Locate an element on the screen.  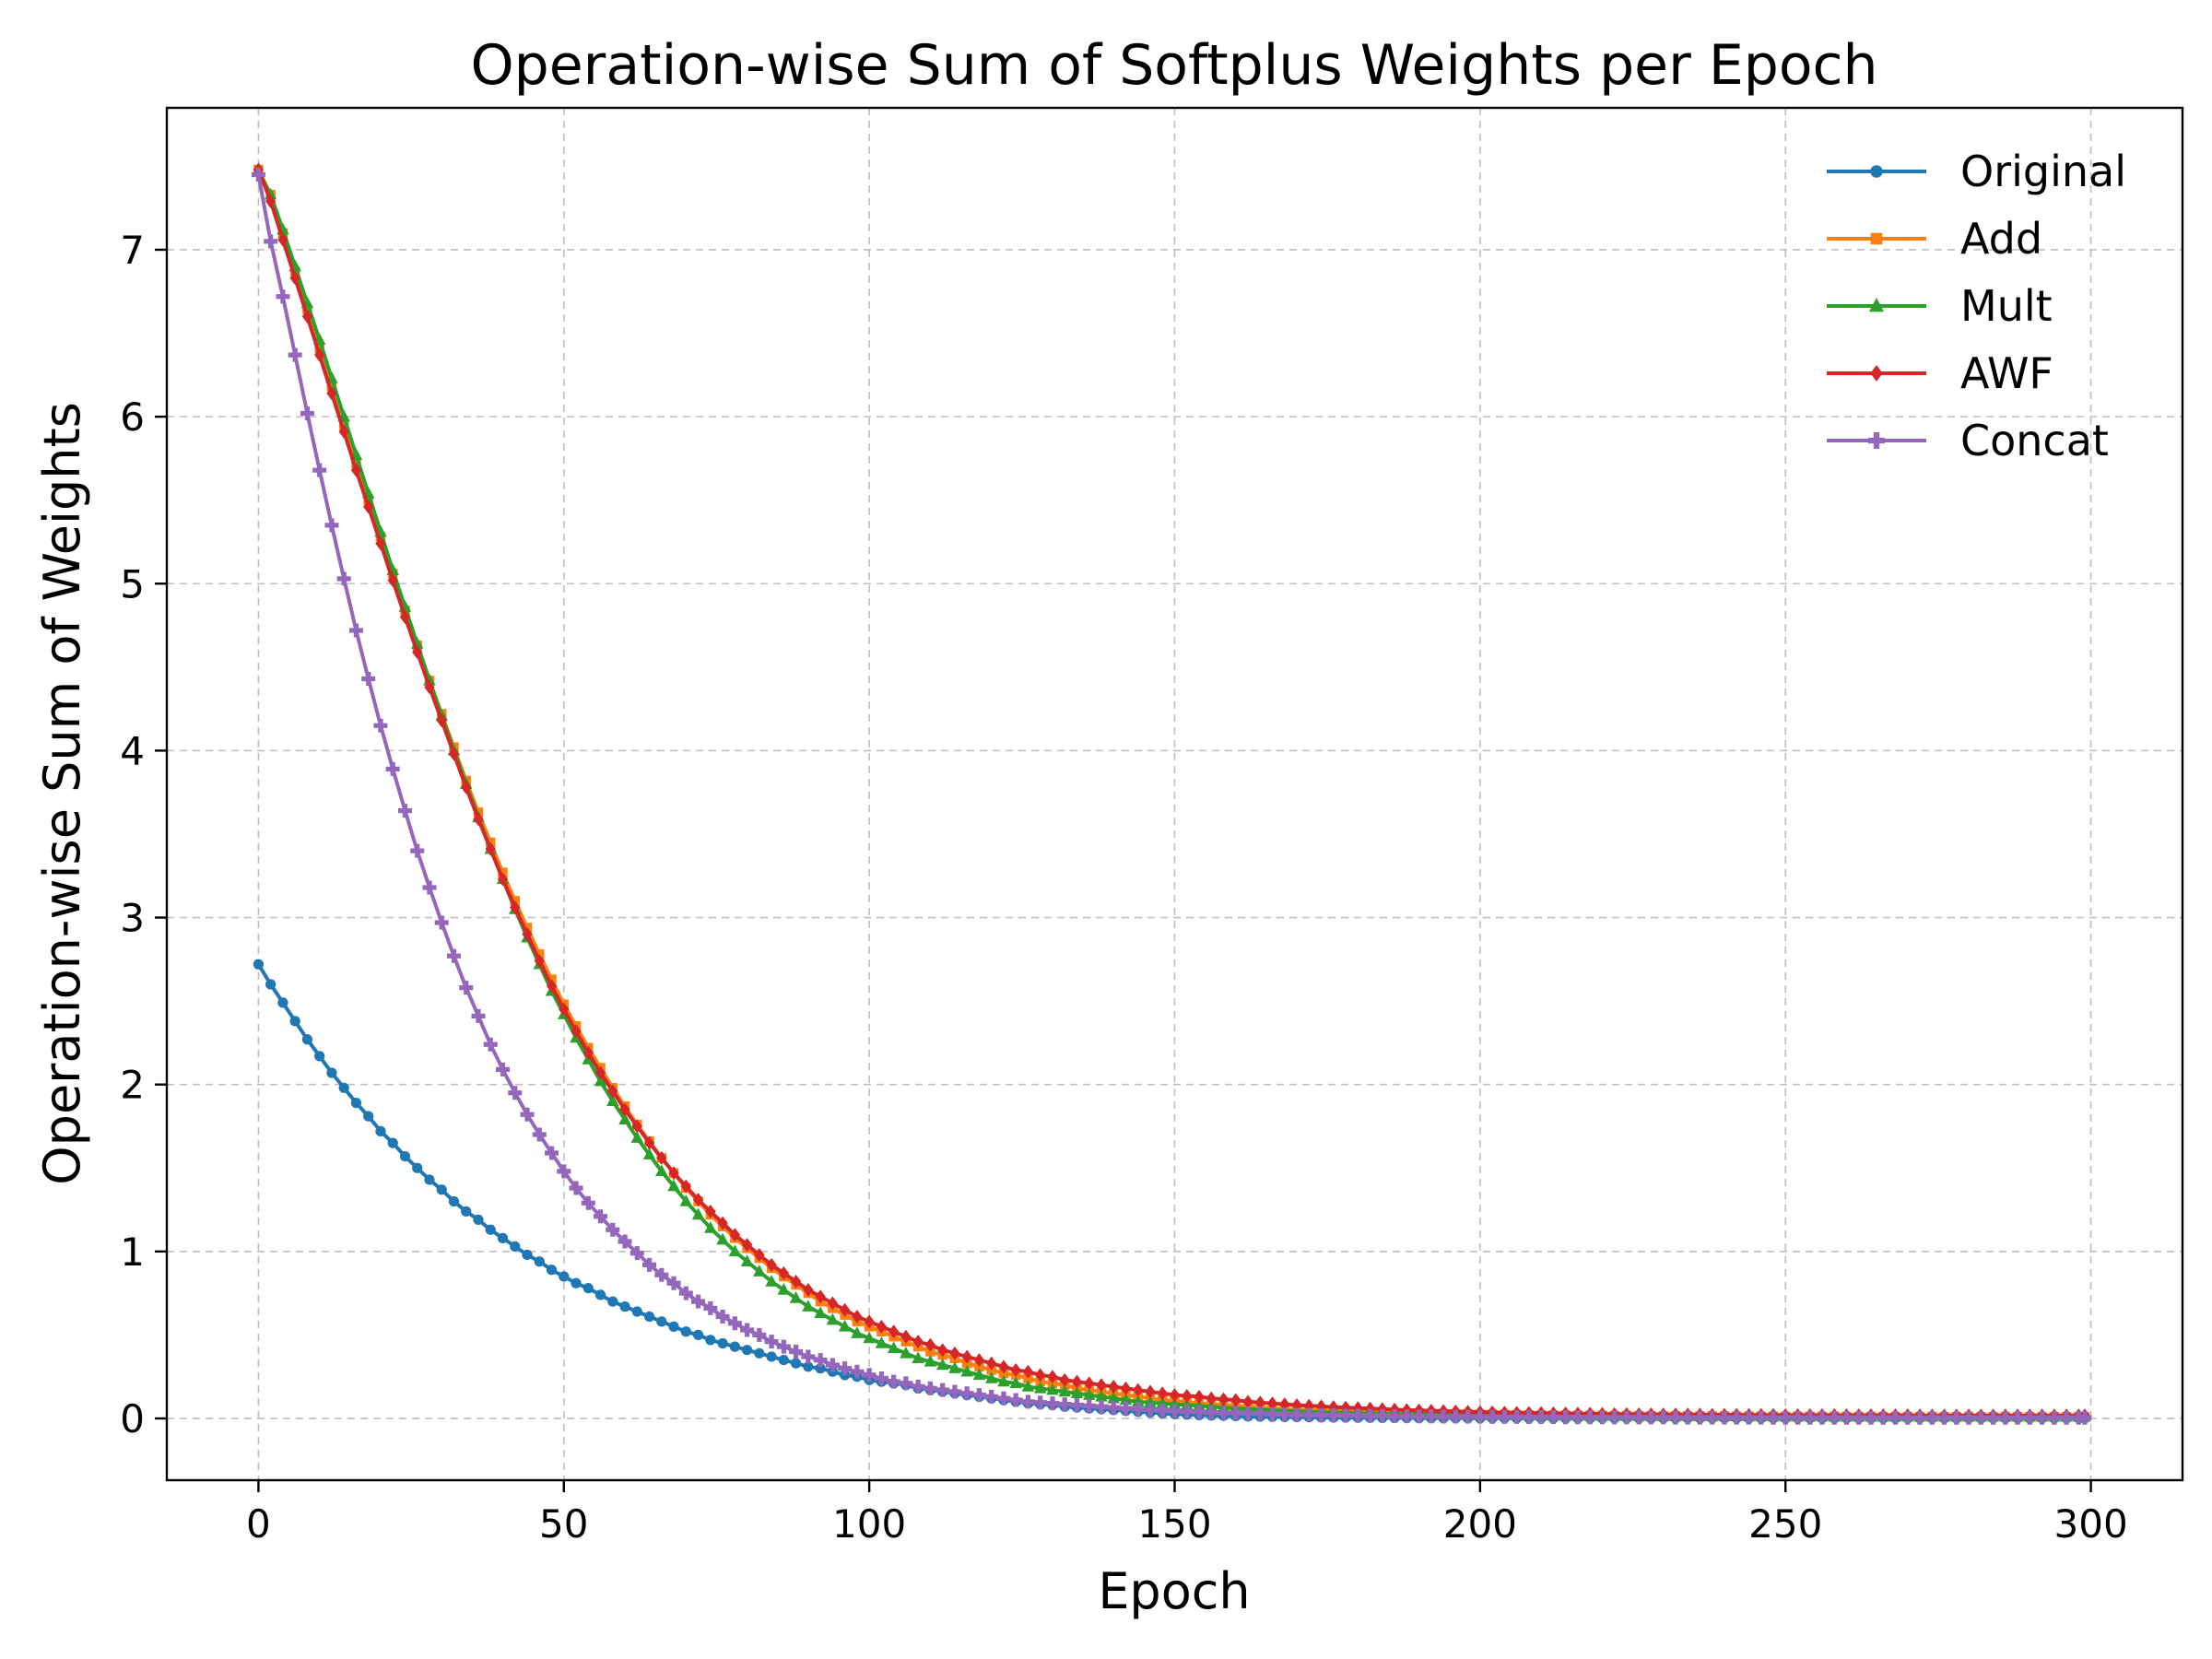
y-tick-label: 6 is located at coordinates (132, 417).